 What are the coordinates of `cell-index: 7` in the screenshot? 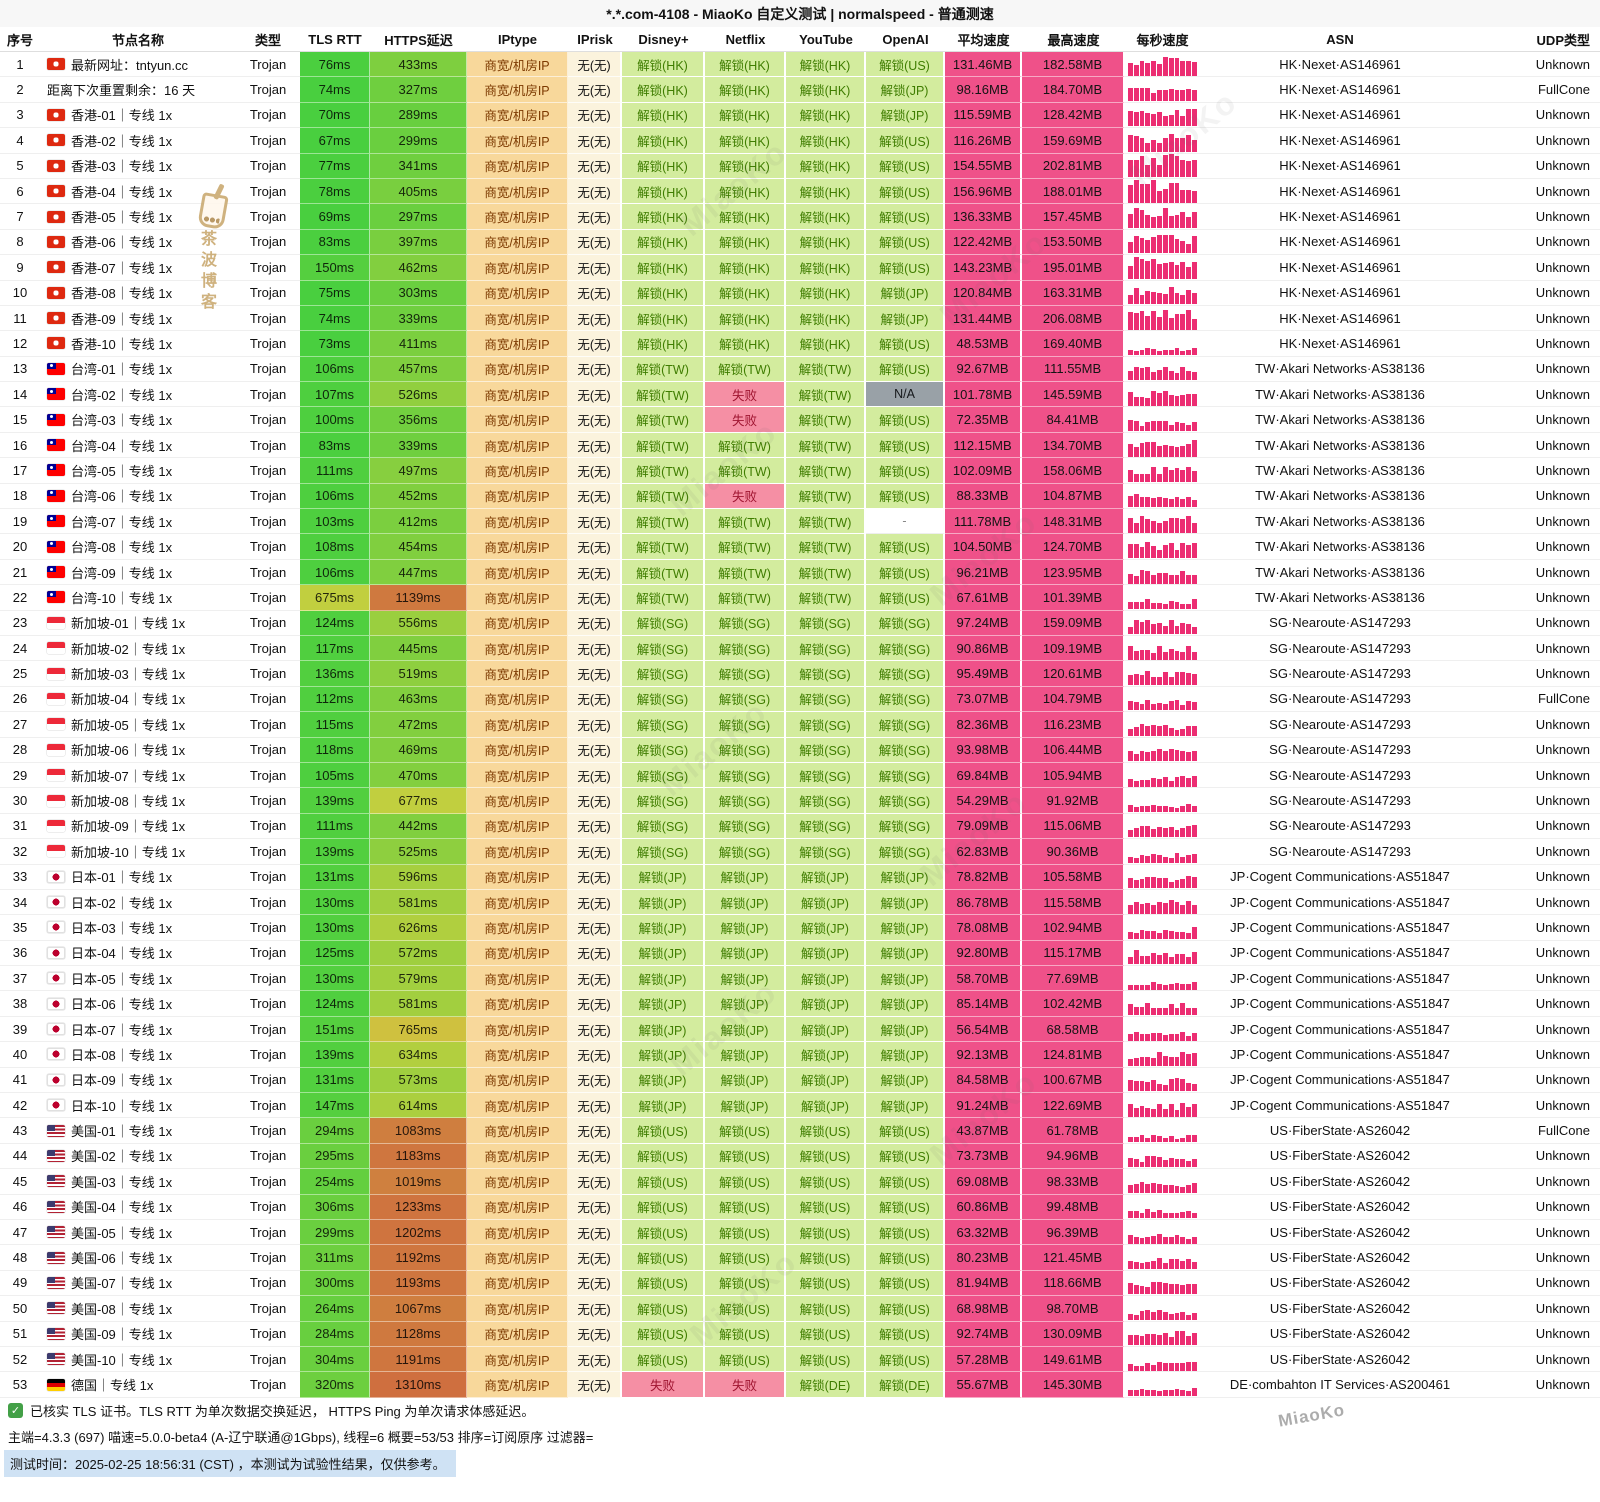 It's located at (20, 217).